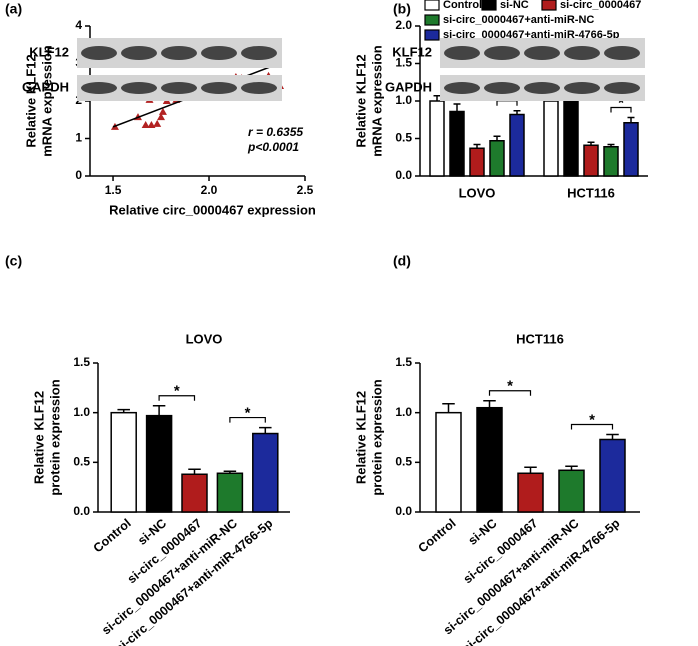  I want to click on y-tick-label: 0.5, so click(81, 462).